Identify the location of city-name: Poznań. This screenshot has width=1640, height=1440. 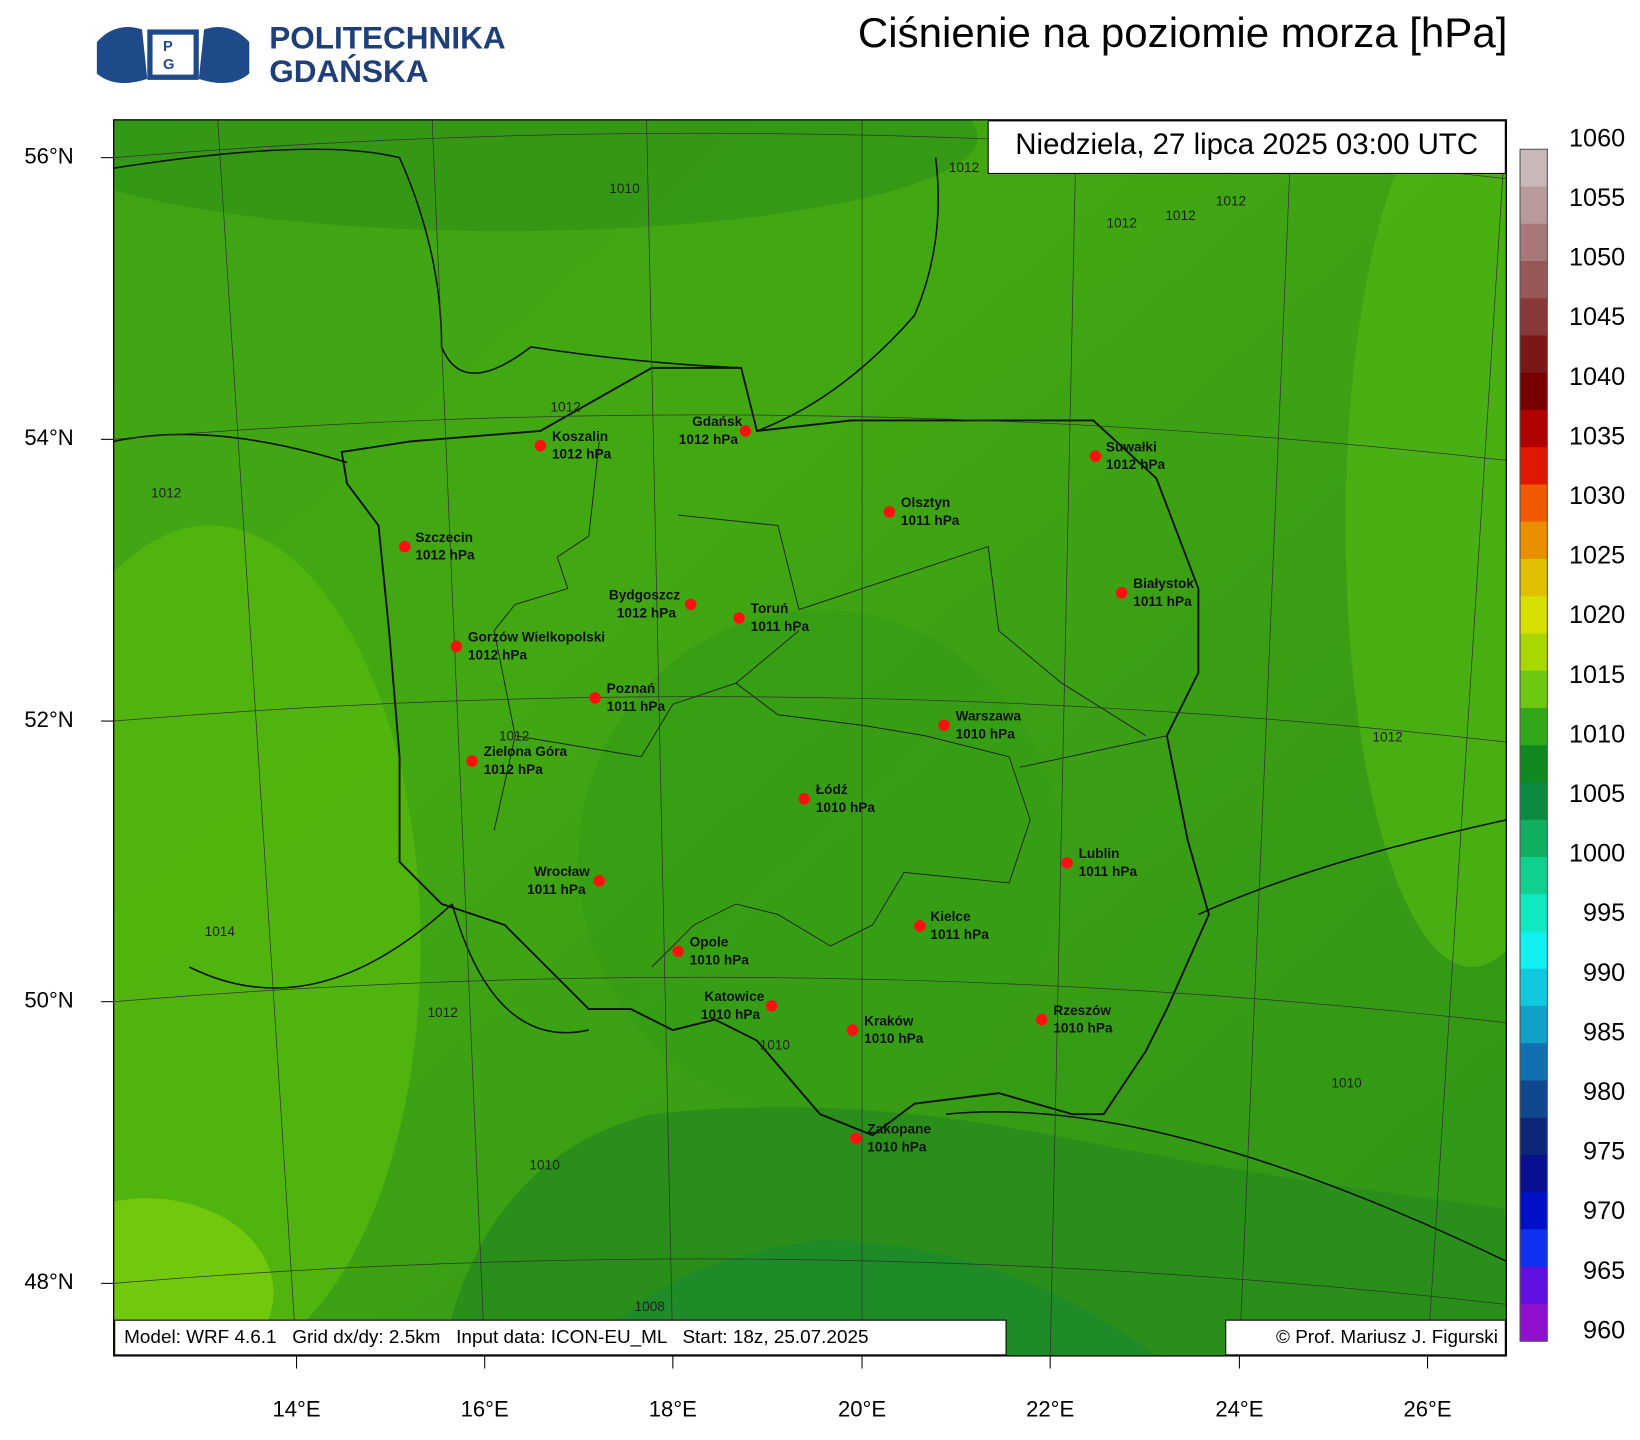
(631, 688).